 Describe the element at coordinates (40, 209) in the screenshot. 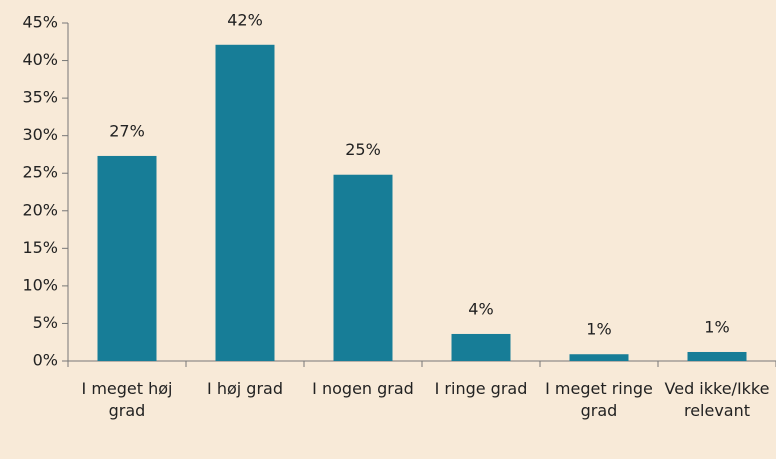

I see `y-tick-label: 20%` at that location.